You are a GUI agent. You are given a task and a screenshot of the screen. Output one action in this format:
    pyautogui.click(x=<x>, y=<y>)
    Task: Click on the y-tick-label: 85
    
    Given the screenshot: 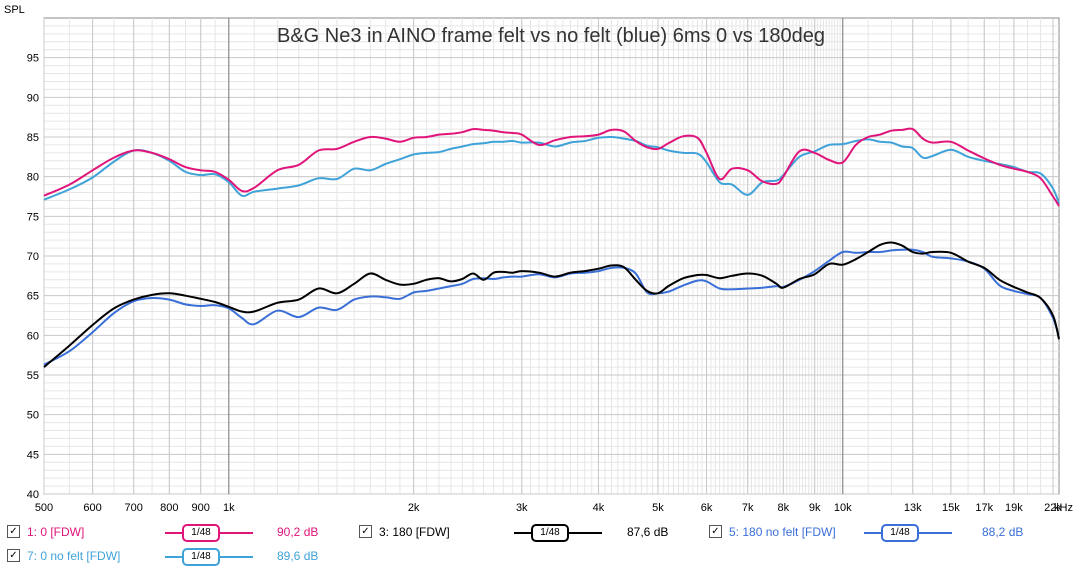 What is the action you would take?
    pyautogui.click(x=33, y=138)
    